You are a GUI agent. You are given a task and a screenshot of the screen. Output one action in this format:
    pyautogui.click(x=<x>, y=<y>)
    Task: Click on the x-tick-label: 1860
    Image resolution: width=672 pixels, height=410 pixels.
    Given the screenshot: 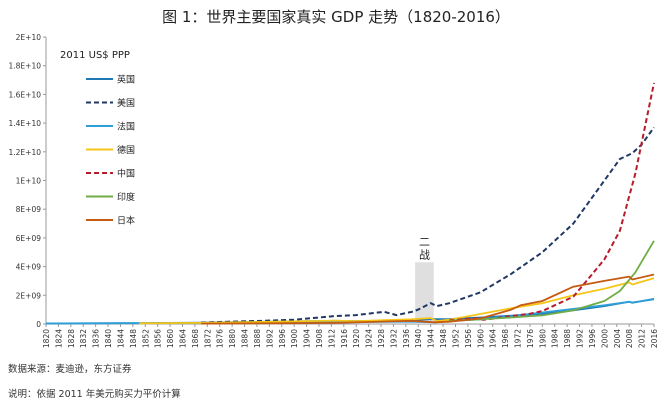 What is the action you would take?
    pyautogui.click(x=170, y=338)
    